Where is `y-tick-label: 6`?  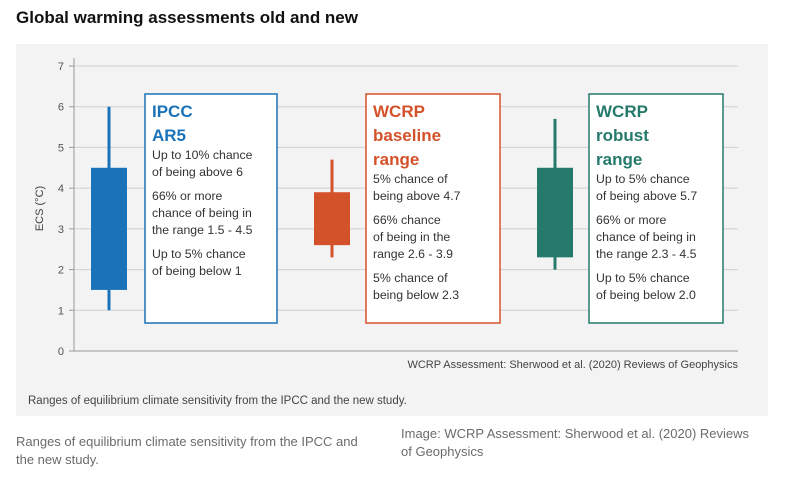
y-tick-label: 6 is located at coordinates (61, 108).